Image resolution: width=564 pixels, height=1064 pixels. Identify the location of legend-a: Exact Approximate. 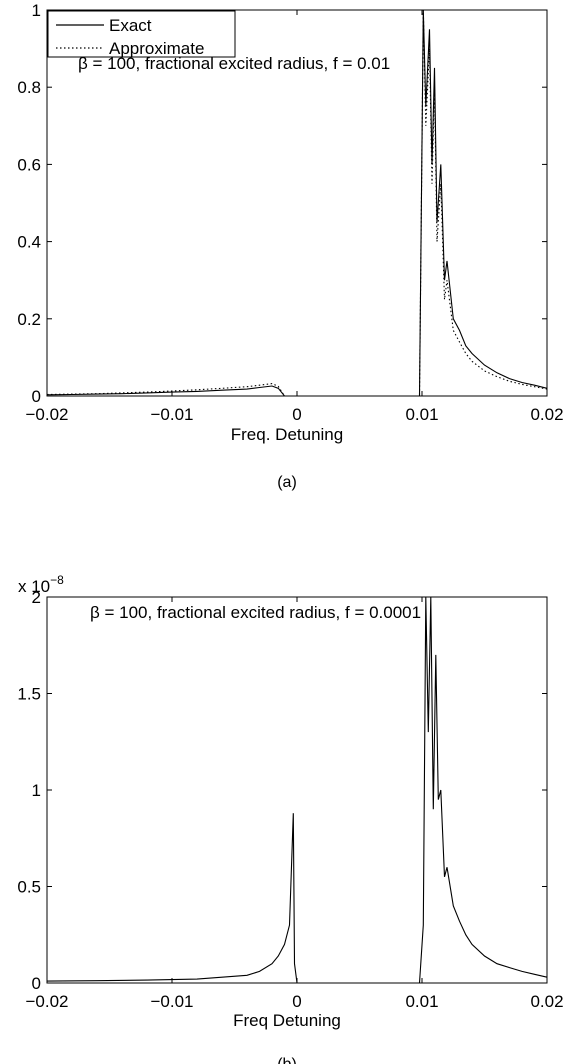
(141, 34).